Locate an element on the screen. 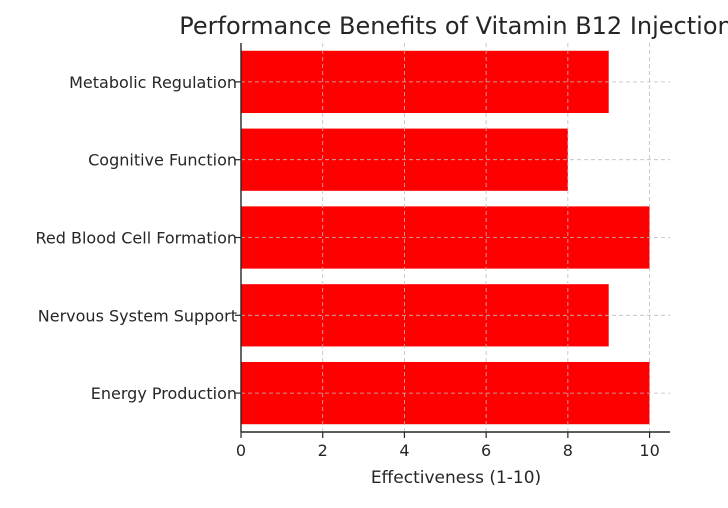 This screenshot has width=728, height=508. category-label: Red Blood Cell Formation is located at coordinates (136, 238).